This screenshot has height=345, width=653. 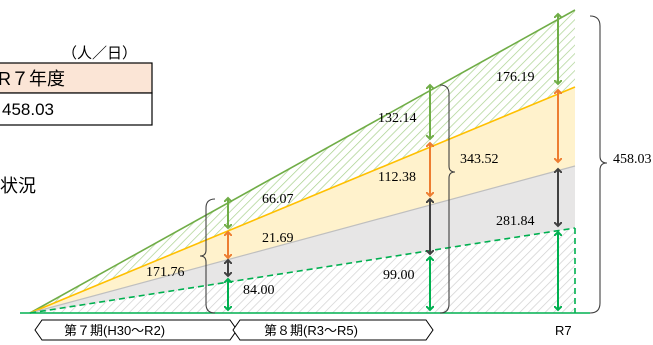 I want to click on label-r7-mid: 281.84, so click(x=515, y=221).